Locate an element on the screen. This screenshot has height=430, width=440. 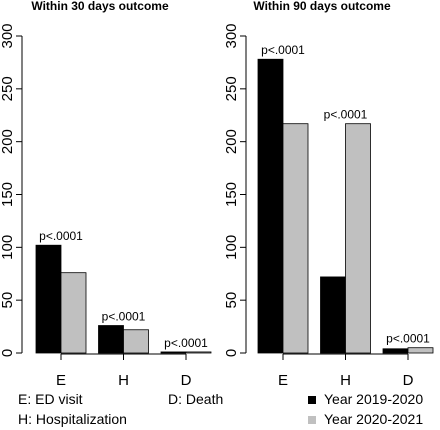
p-value-label-1-D: p<.0001 is located at coordinates (408, 339).